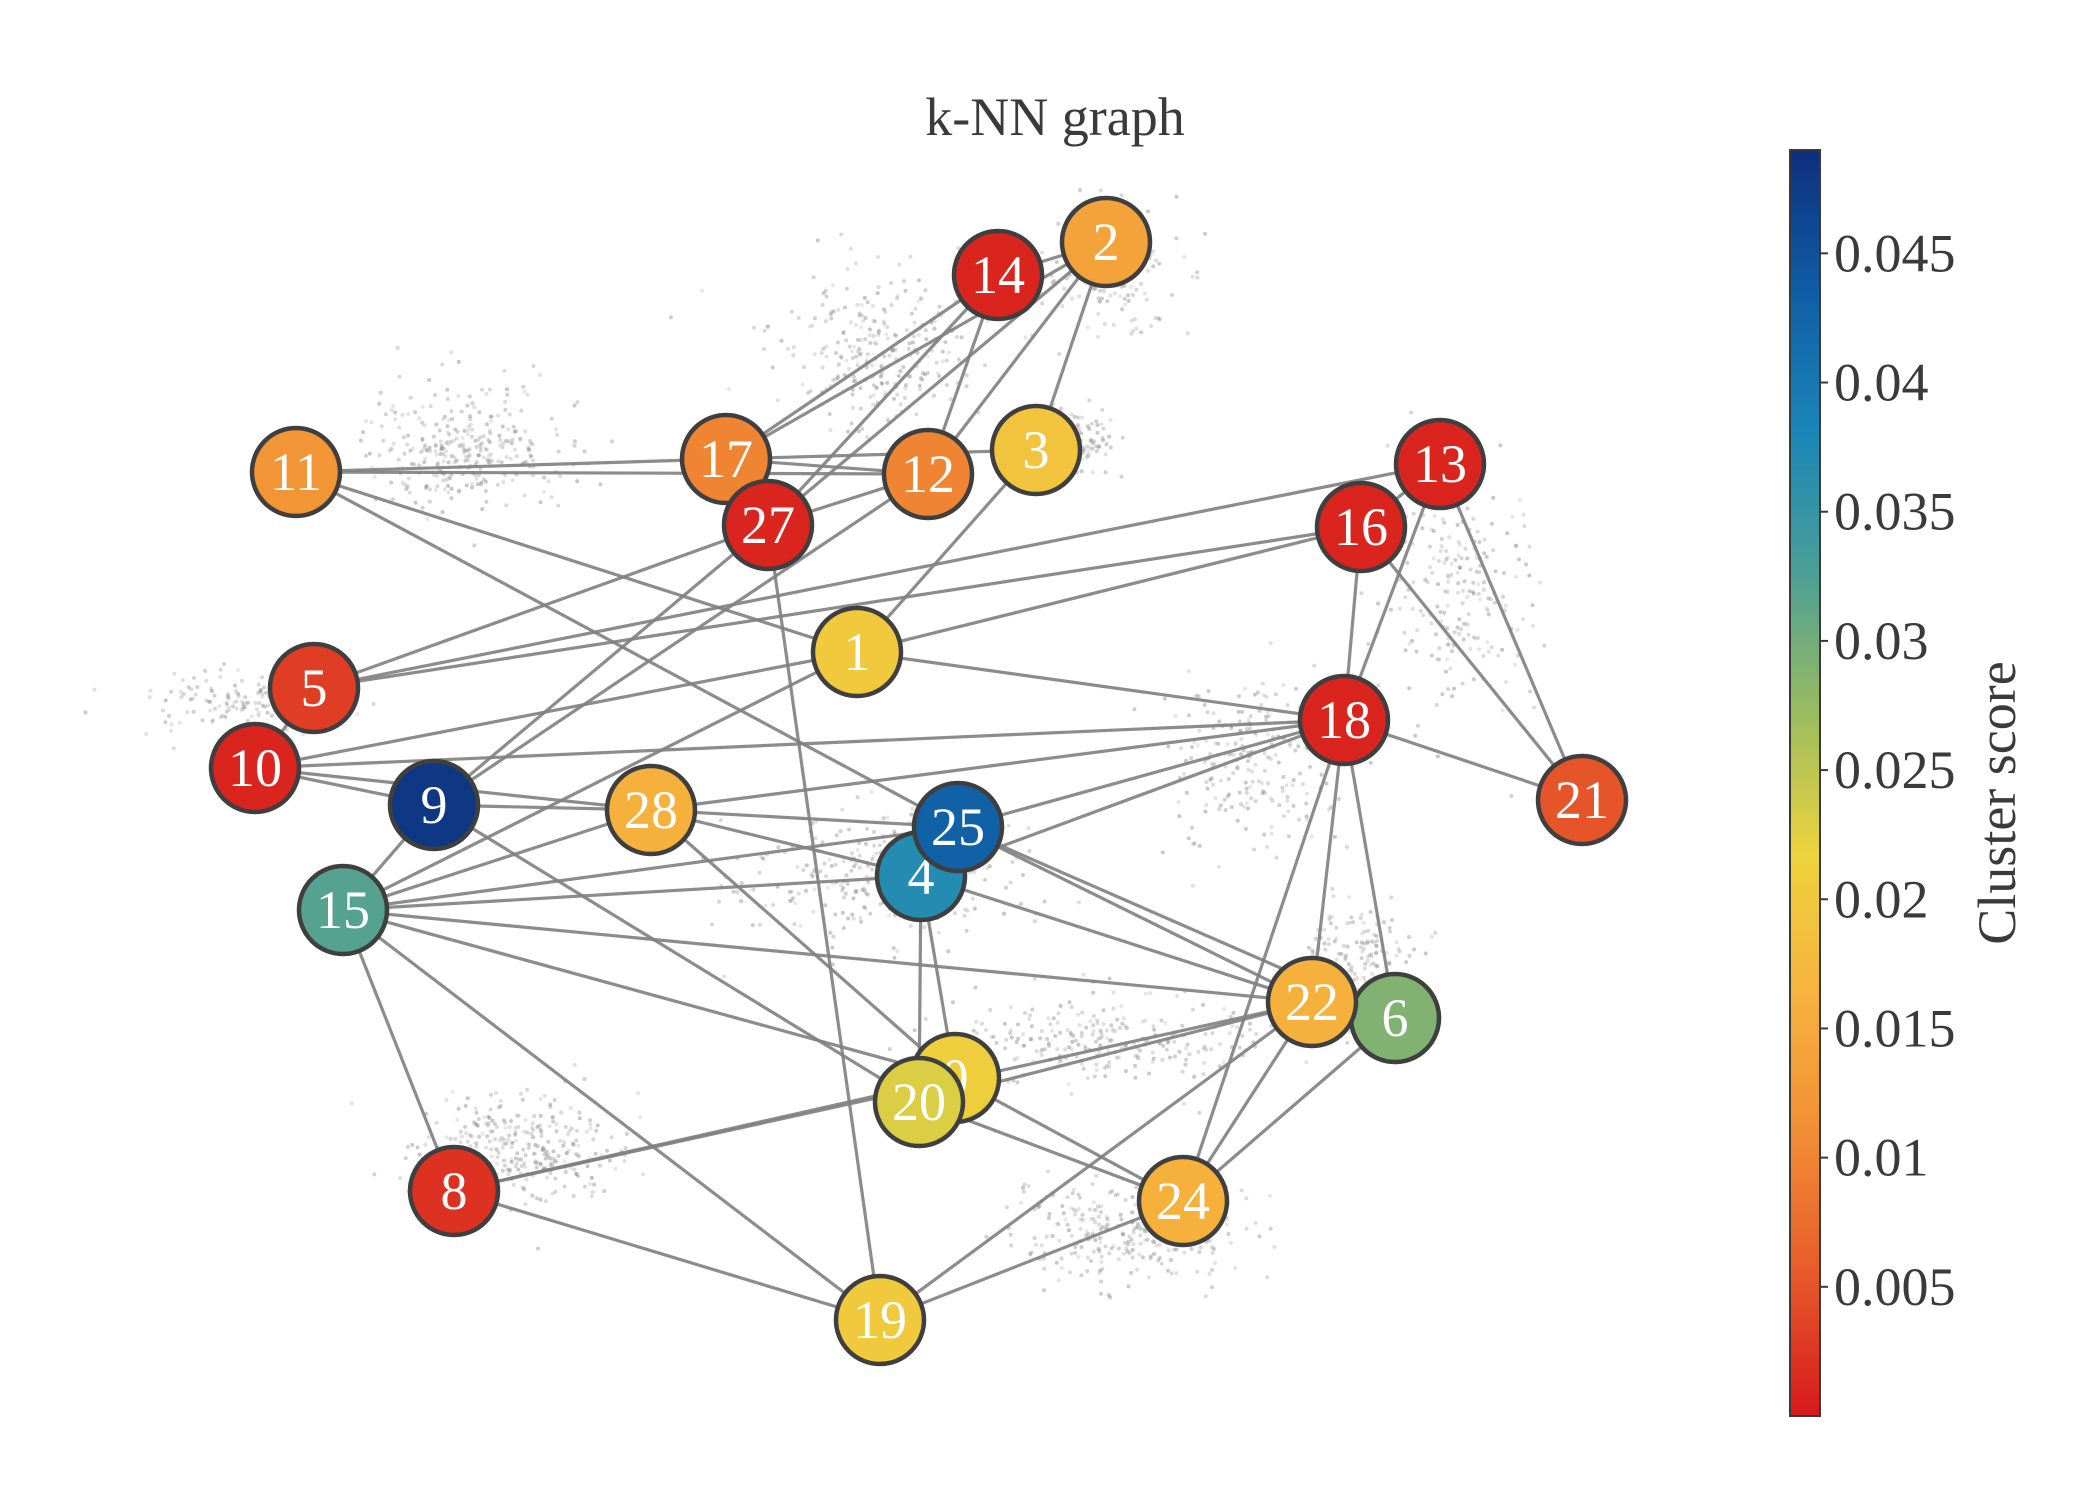  I want to click on colorbar-tick-label: 0.015, so click(1895, 1028).